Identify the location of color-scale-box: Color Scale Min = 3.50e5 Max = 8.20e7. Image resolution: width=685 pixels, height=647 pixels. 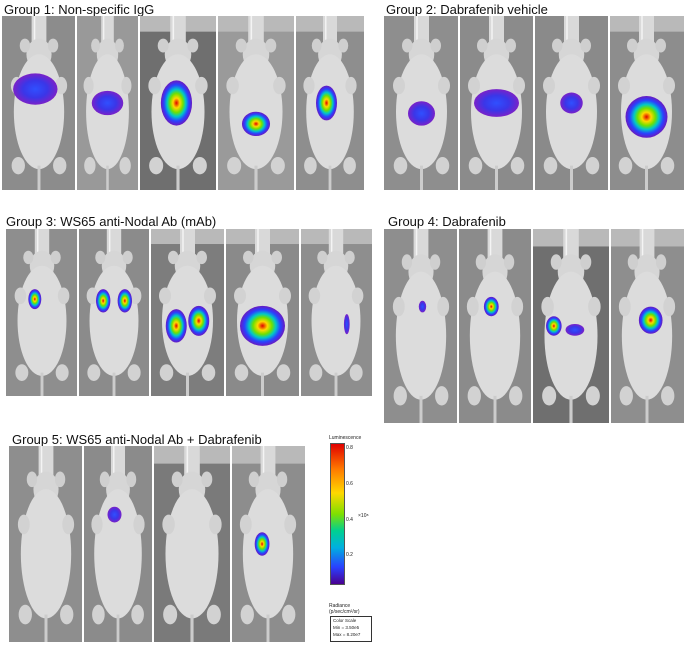
(351, 629).